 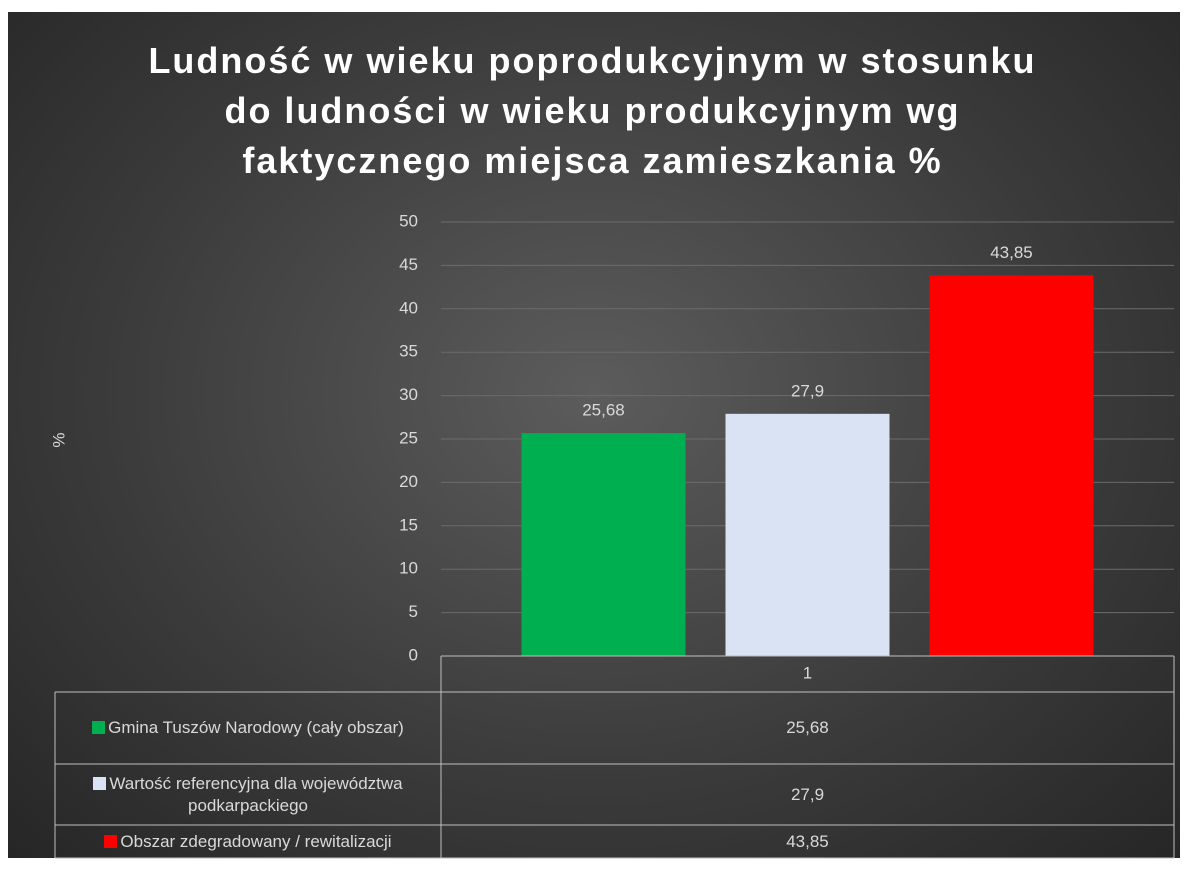 What do you see at coordinates (256, 841) in the screenshot?
I see `legend-label: Obszar zdegradowany / rewitalizacji` at bounding box center [256, 841].